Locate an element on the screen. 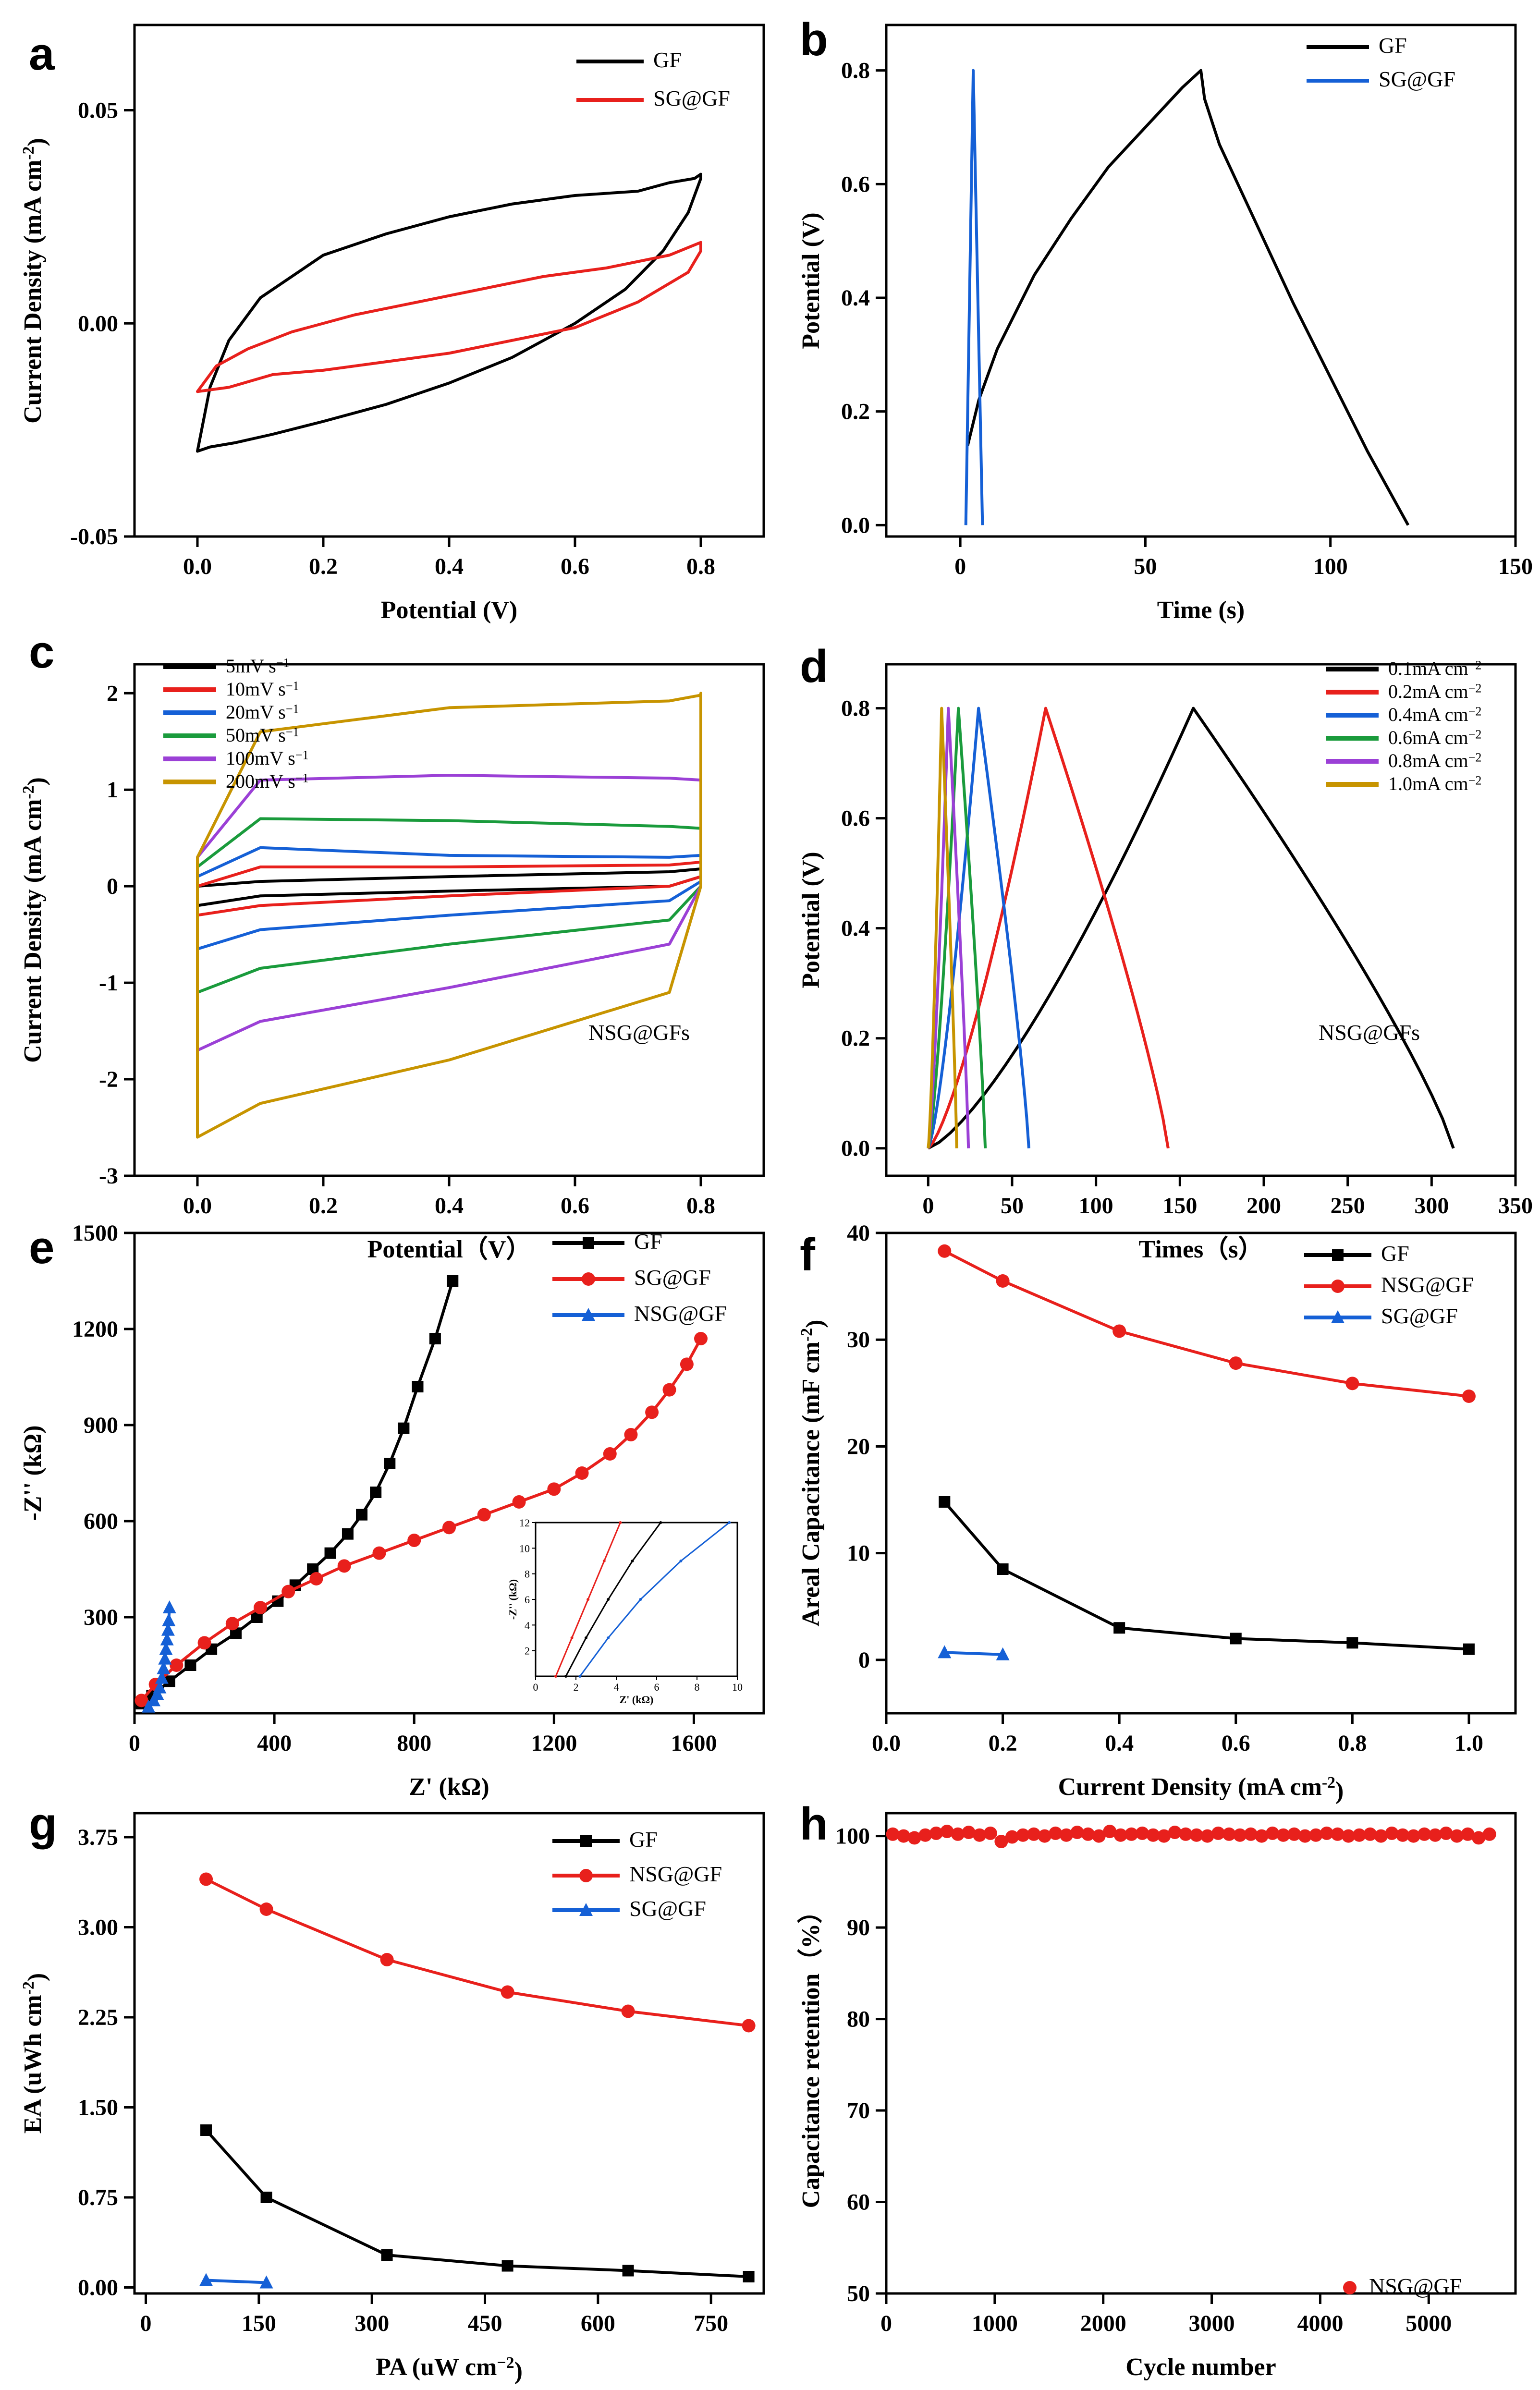  x-tick-label: 0.8 is located at coordinates (1352, 1744).